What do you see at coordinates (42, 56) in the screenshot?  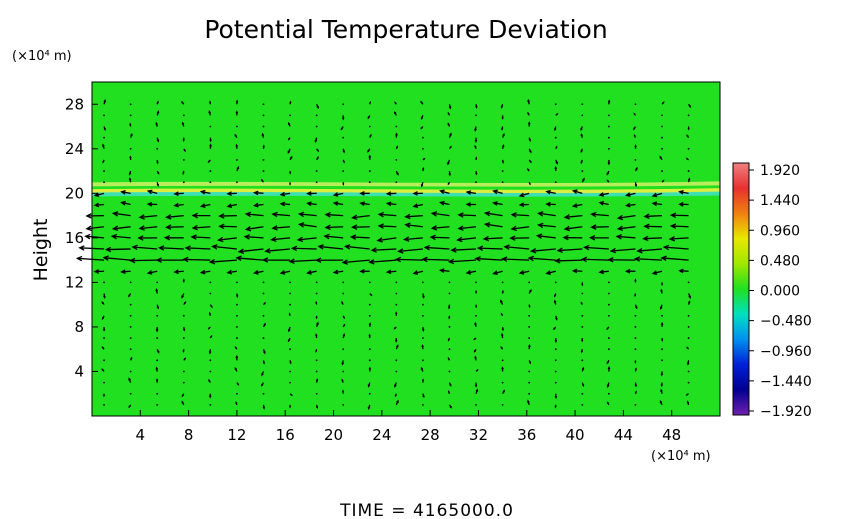 I see `y-axis-unit: (×10⁴ m)` at bounding box center [42, 56].